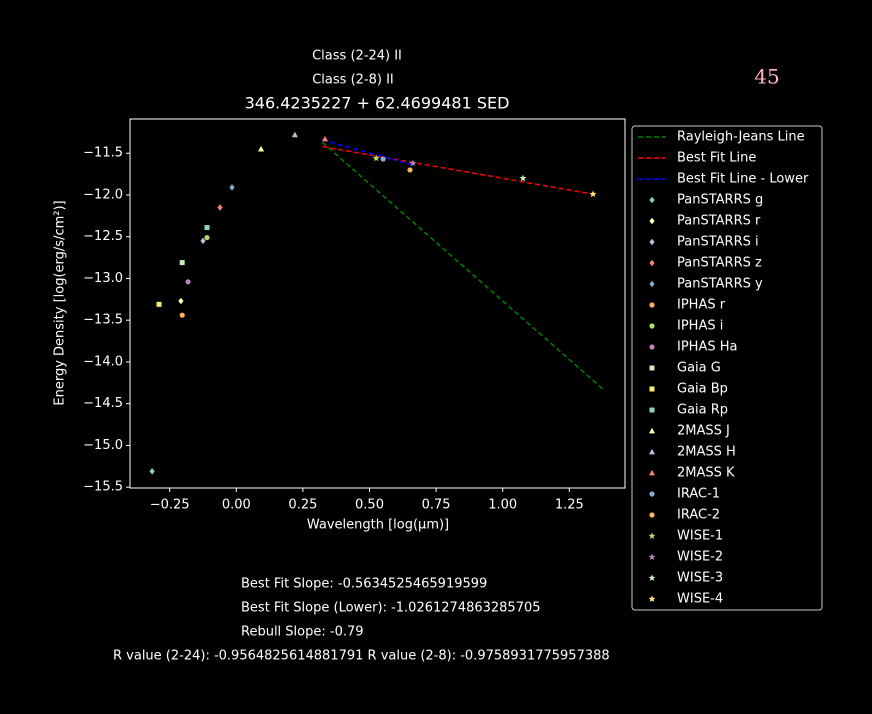 Image resolution: width=872 pixels, height=714 pixels. Describe the element at coordinates (103, 487) in the screenshot. I see `y-tick-label: −15.5` at that location.